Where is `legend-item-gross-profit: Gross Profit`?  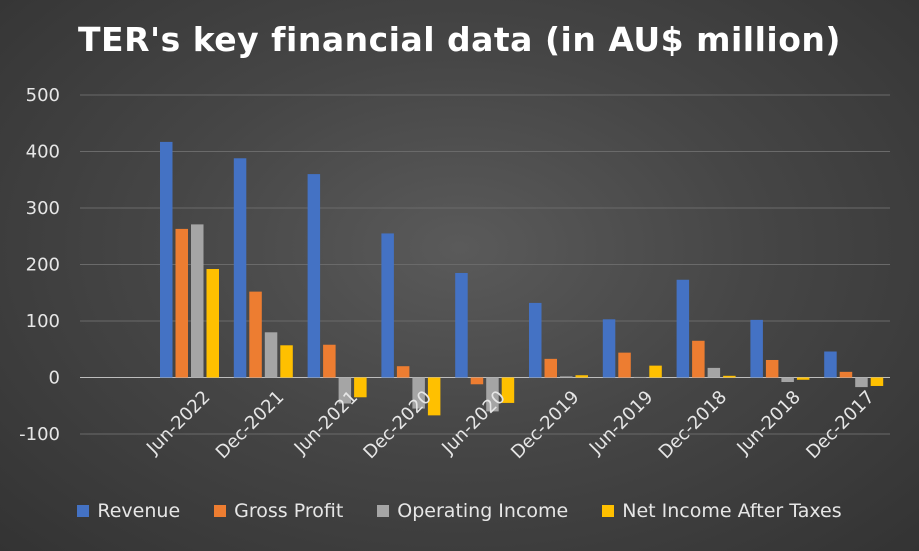 legend-item-gross-profit: Gross Profit is located at coordinates (278, 511).